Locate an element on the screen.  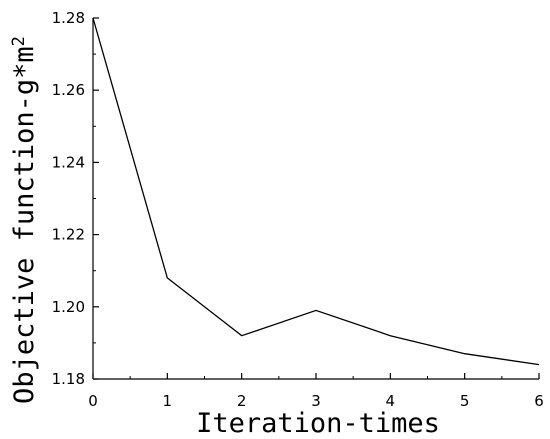
y-axis-title-superscript: 2 is located at coordinates (19, 41).